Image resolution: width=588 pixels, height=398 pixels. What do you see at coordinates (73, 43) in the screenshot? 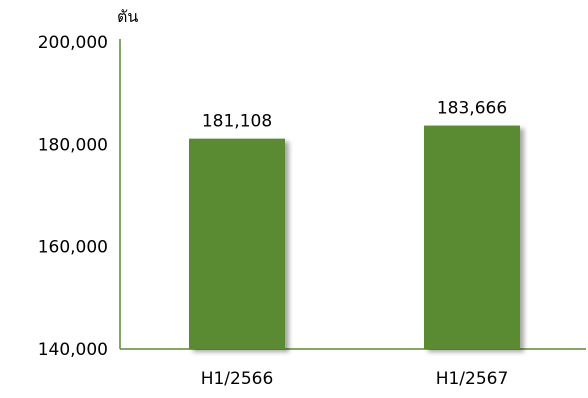
I see `y-tick-label: 200,000` at bounding box center [73, 43].